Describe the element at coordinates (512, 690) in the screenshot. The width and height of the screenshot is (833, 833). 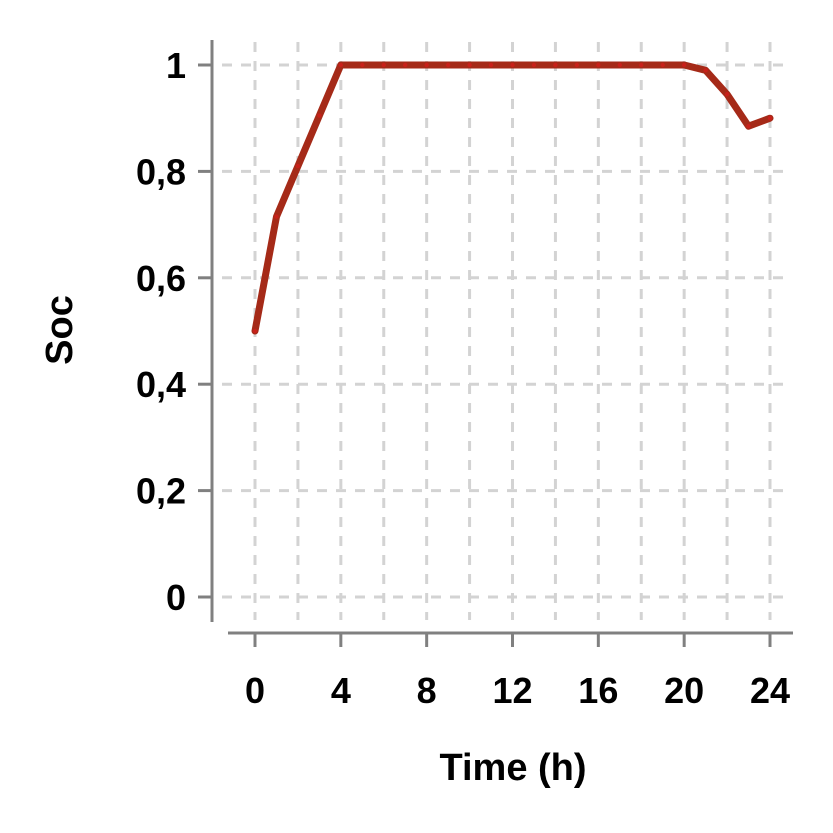
I see `x-tick-label: 12` at that location.